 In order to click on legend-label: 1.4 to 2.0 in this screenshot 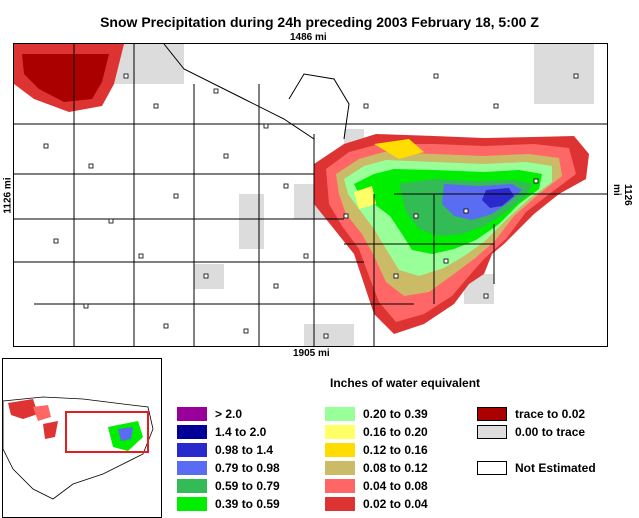, I will do `click(241, 432)`.